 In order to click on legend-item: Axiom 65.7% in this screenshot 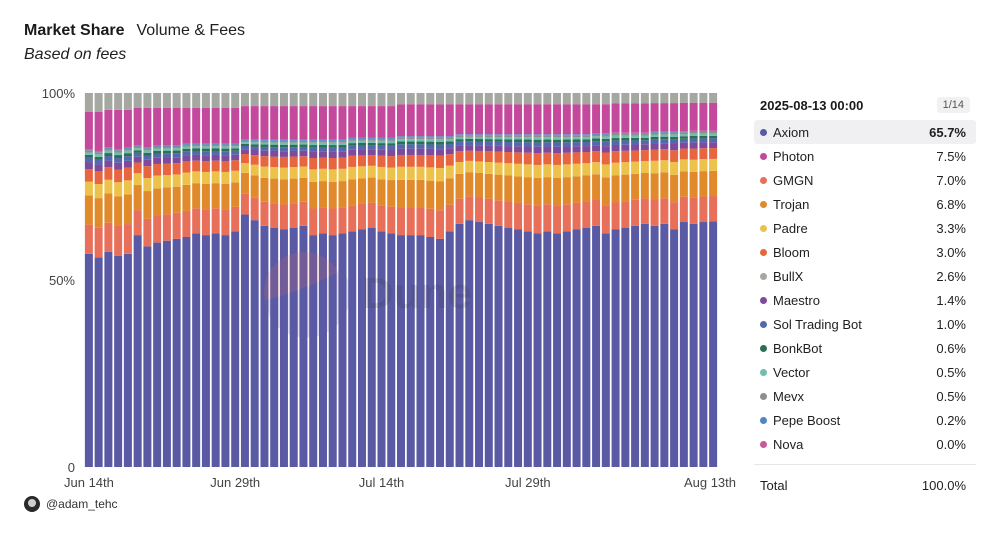, I will do `click(865, 132)`.